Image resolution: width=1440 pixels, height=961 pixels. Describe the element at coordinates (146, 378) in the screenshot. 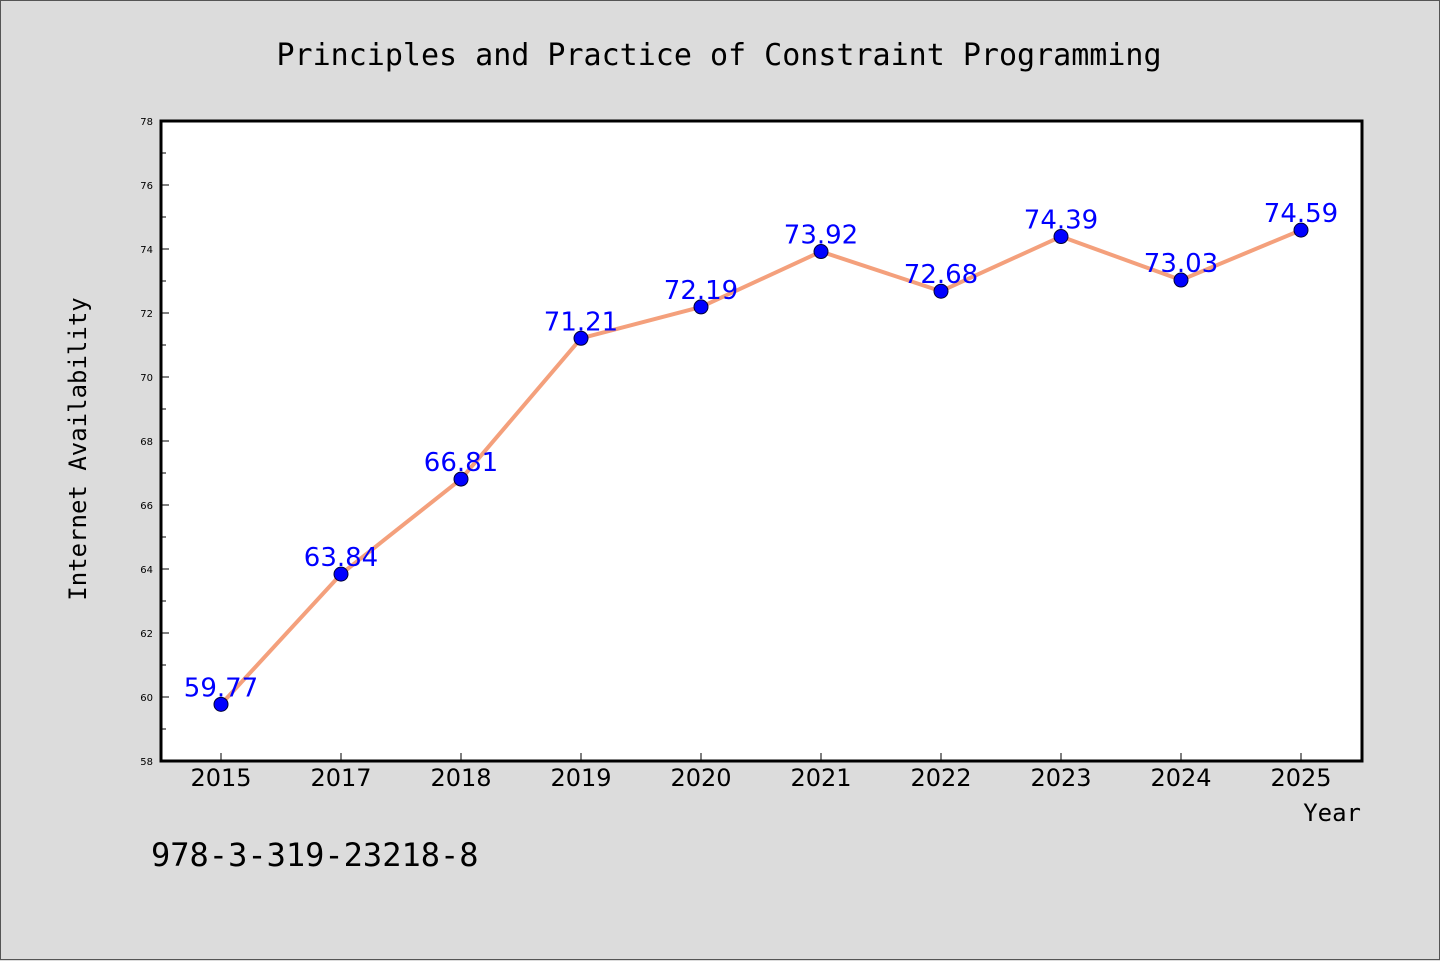

I see `y-tick-label: 70` at that location.